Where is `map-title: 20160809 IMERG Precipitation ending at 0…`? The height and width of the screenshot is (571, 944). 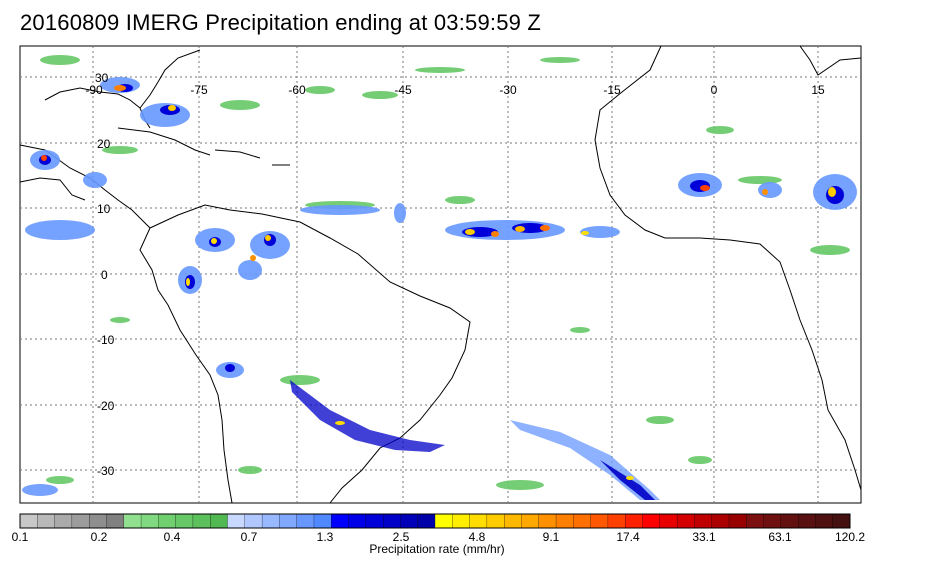 map-title: 20160809 IMERG Precipitation ending at 0… is located at coordinates (281, 22).